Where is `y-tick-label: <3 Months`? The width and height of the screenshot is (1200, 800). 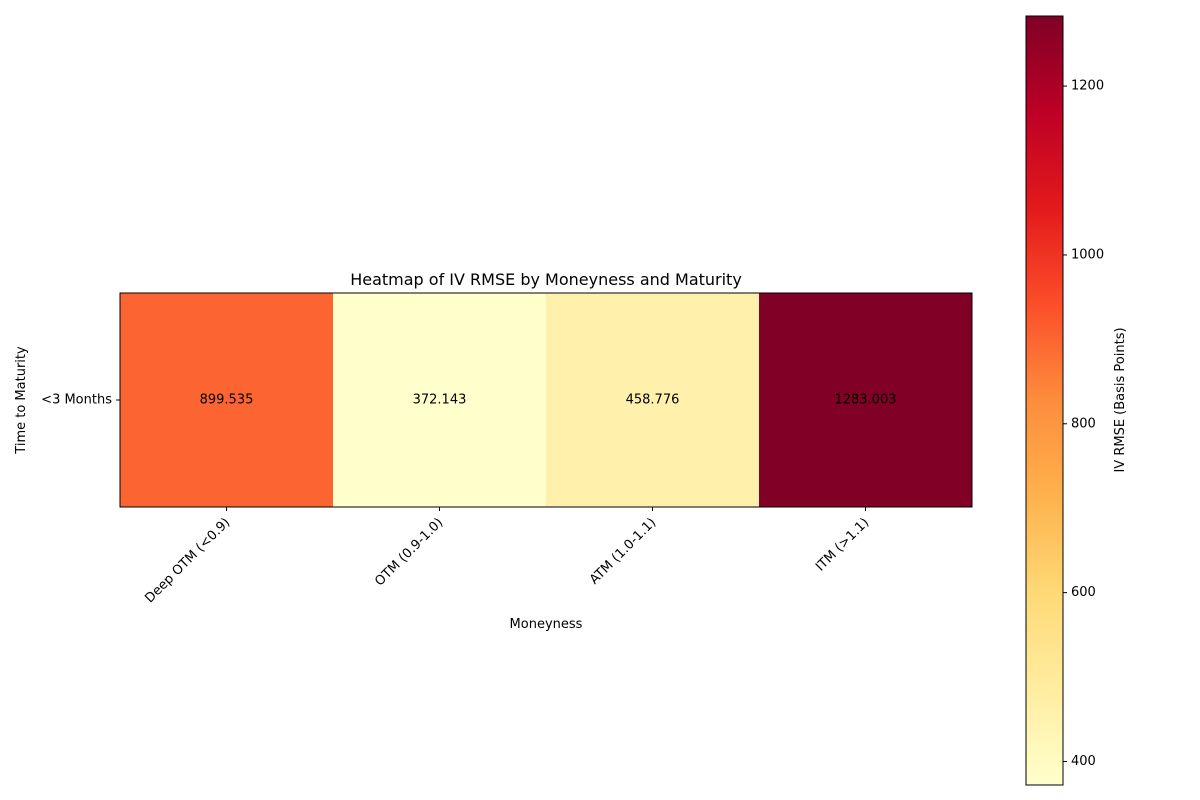 y-tick-label: <3 Months is located at coordinates (76, 400).